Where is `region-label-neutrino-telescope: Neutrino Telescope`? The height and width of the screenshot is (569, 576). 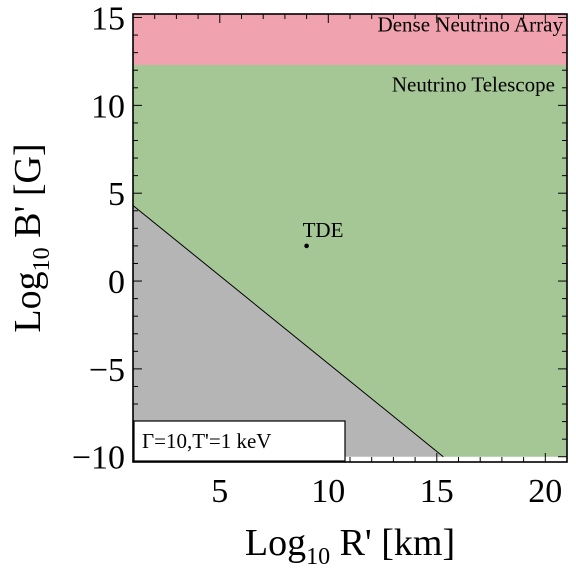 region-label-neutrino-telescope: Neutrino Telescope is located at coordinates (473, 84).